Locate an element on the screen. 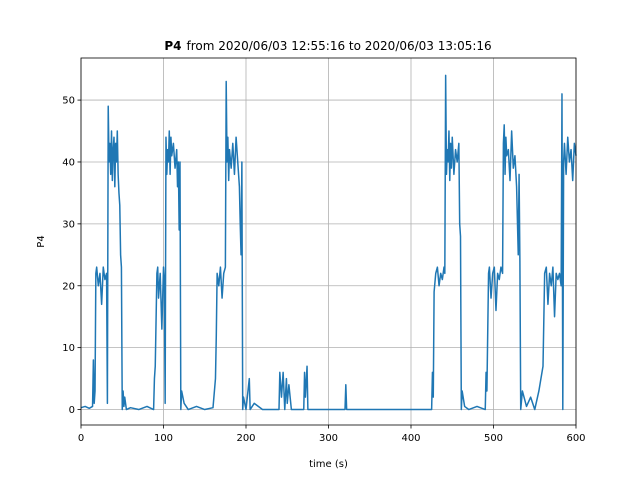  x-tick-label: 300 is located at coordinates (328, 438).